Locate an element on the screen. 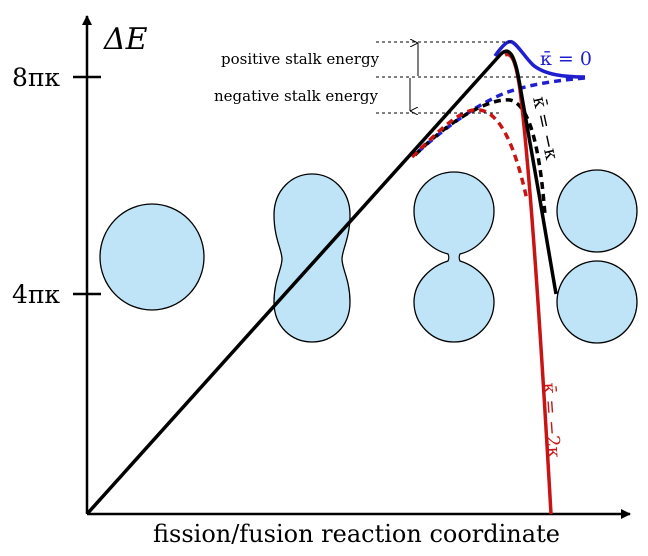 This screenshot has height=556, width=648. curve-kappa-neg2-dashed is located at coordinates (469, 154).